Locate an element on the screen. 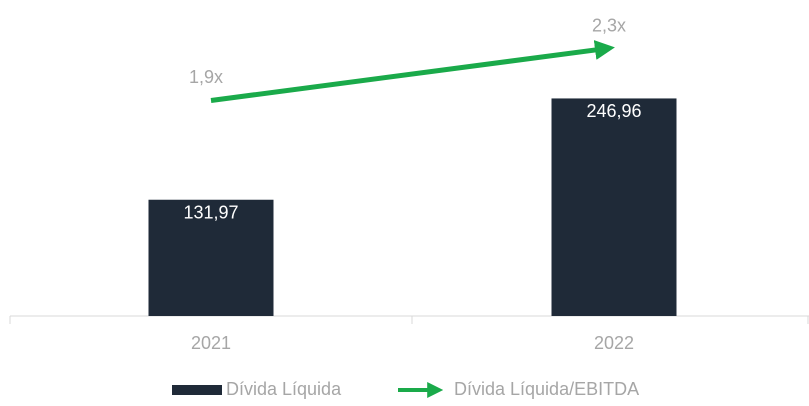  line-value-label: 2,3x is located at coordinates (609, 25).